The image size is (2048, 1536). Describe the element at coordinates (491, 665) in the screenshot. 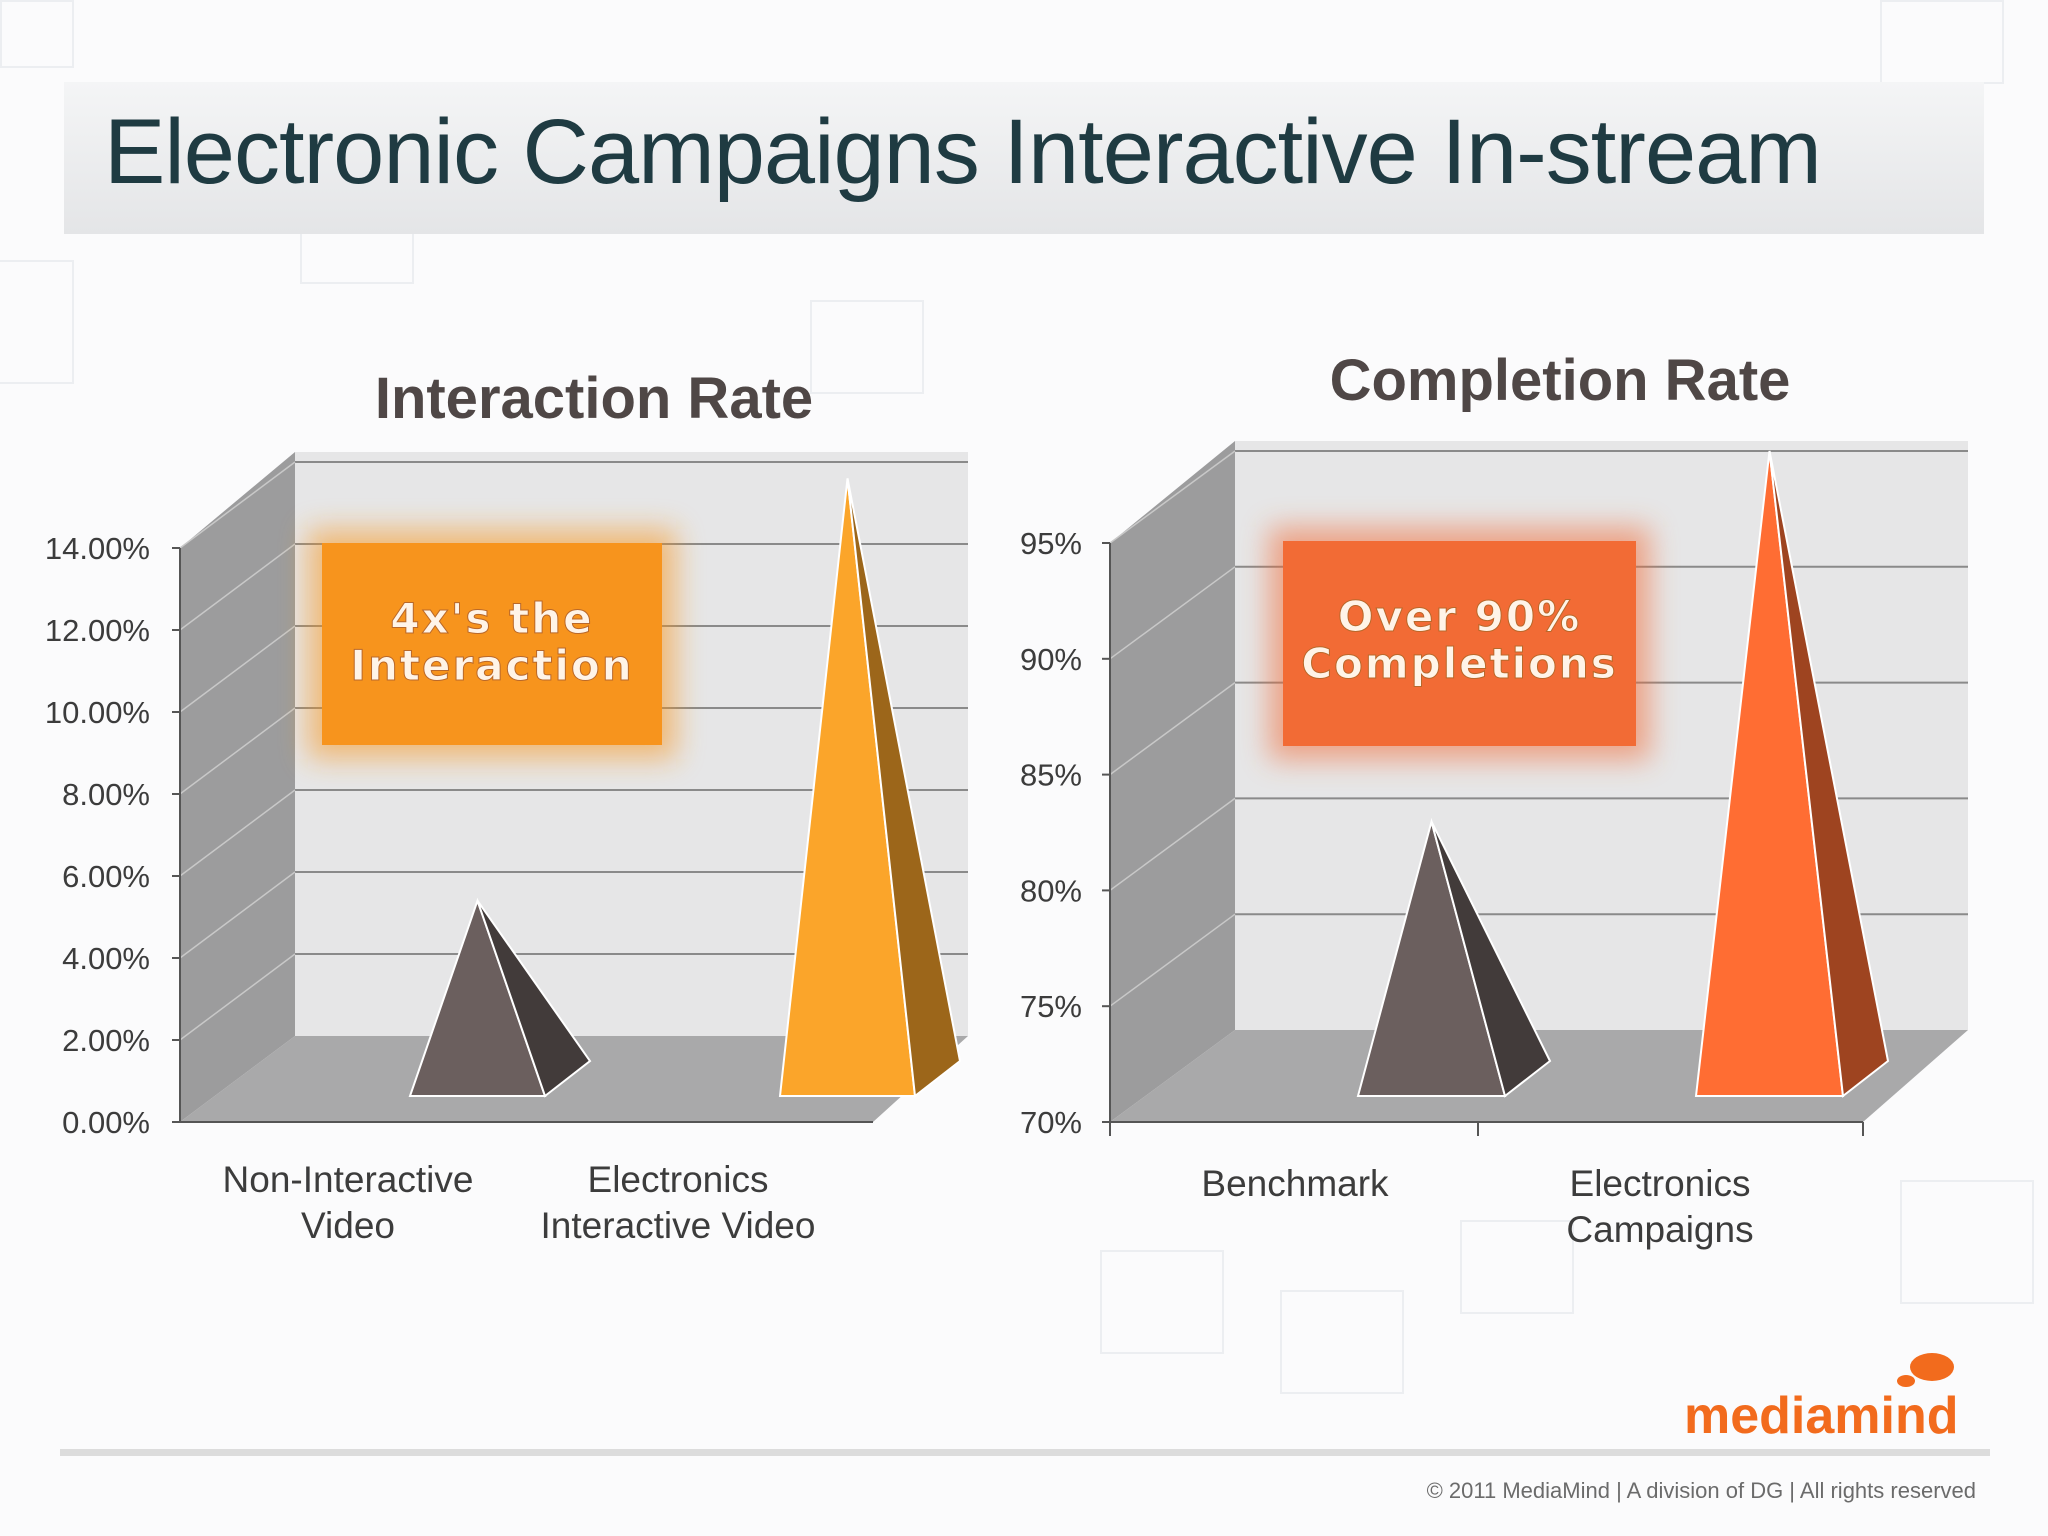

I see `callout-text: Interaction` at that location.